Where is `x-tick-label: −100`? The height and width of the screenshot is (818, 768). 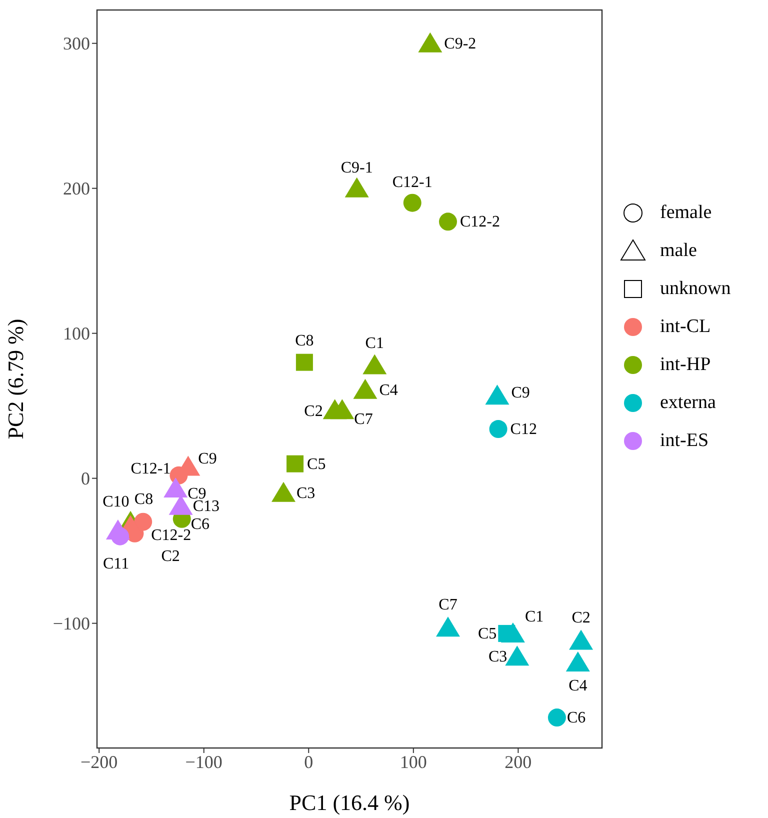
x-tick-label: −100 is located at coordinates (203, 762).